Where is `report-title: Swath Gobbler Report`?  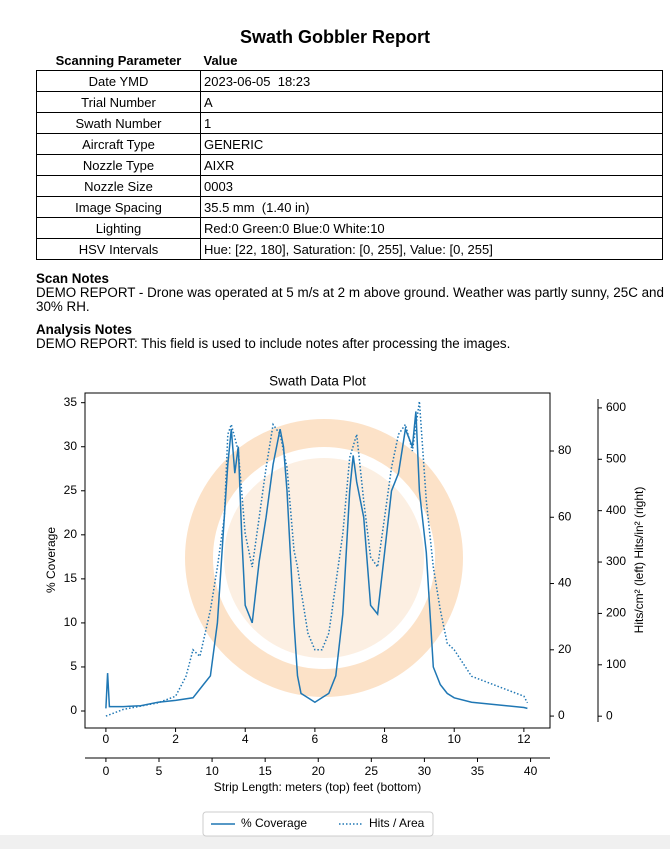 report-title: Swath Gobbler Report is located at coordinates (334, 37).